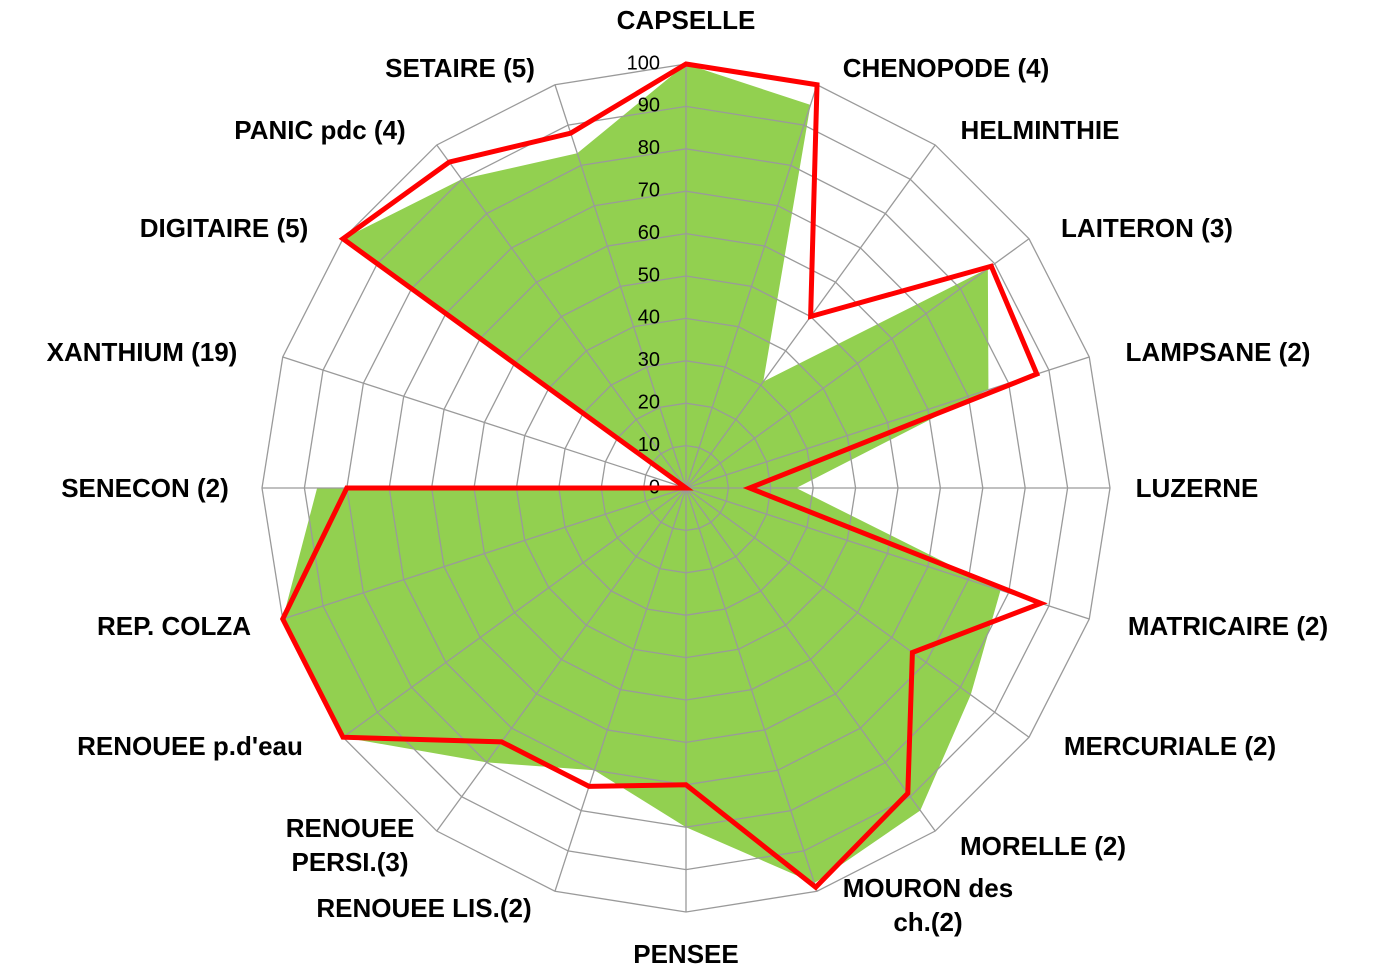 The image size is (1379, 970). What do you see at coordinates (649, 318) in the screenshot?
I see `y-tick-label: 40` at bounding box center [649, 318].